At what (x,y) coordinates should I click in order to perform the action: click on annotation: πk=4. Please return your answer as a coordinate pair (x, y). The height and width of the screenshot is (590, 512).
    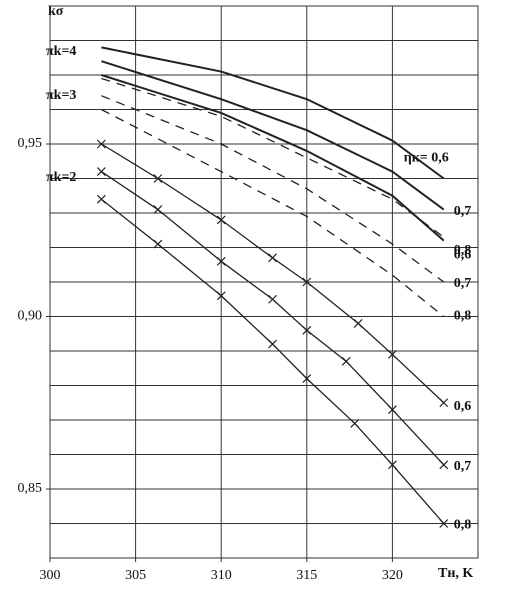
    Looking at the image, I should click on (61, 51).